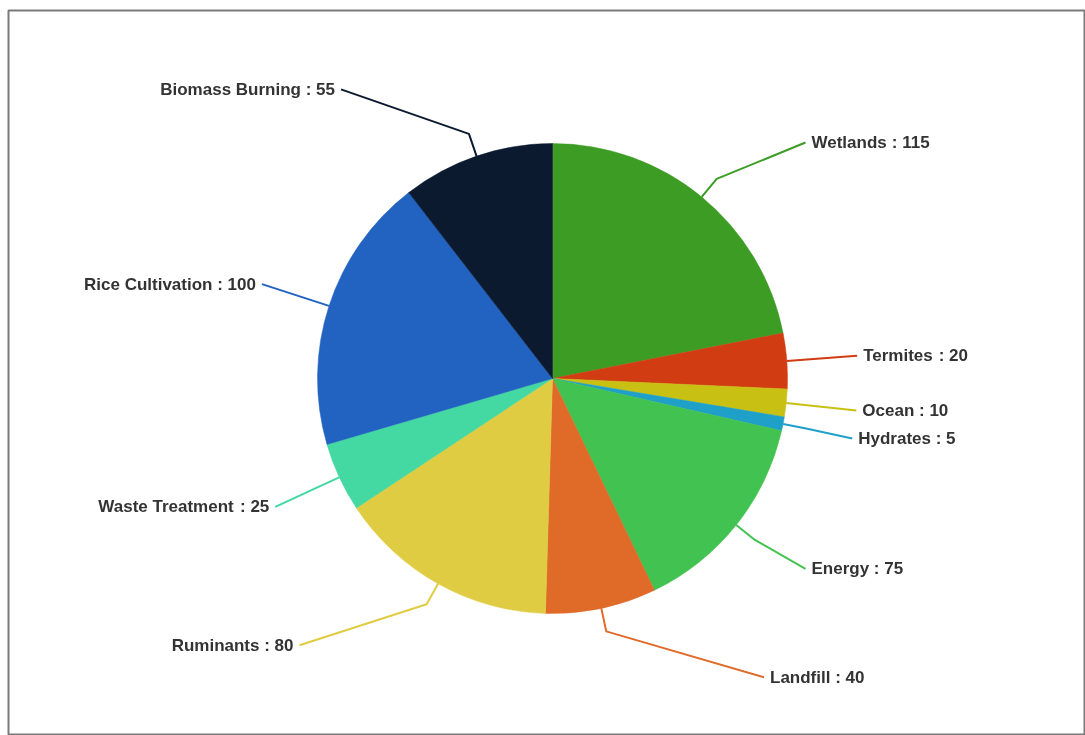 The width and height of the screenshot is (1085, 735). I want to click on data-label: : 10, so click(934, 410).